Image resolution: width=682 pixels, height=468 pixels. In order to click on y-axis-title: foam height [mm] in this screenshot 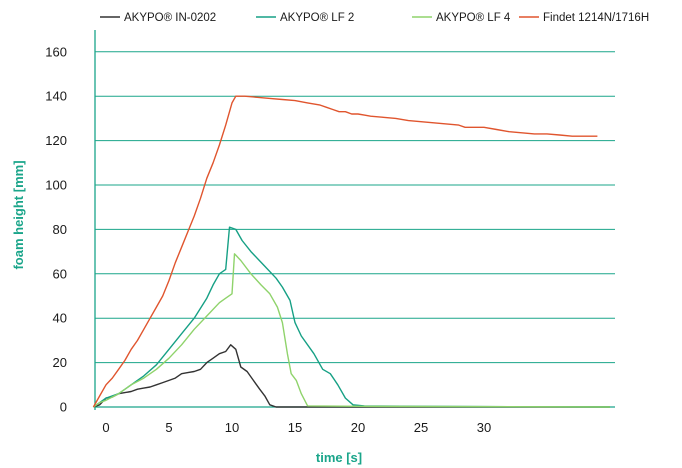, I will do `click(18, 214)`.